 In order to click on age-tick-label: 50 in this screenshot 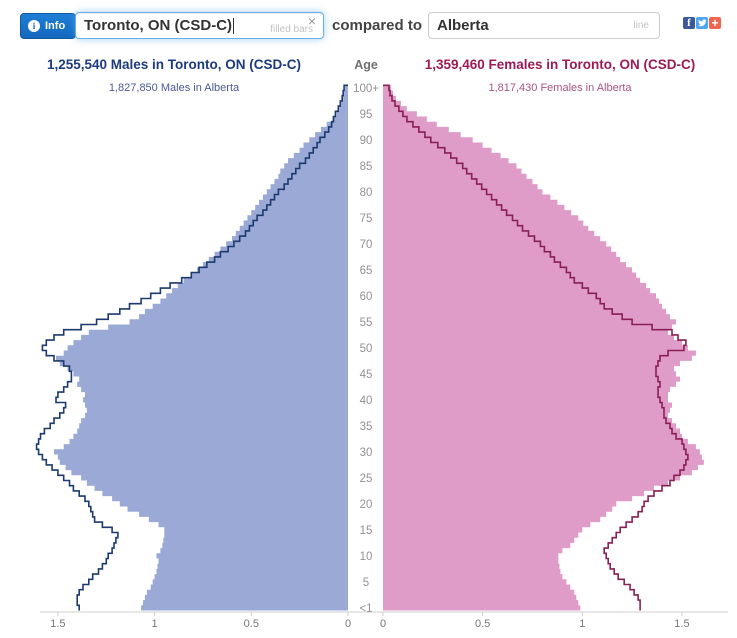, I will do `click(366, 349)`.